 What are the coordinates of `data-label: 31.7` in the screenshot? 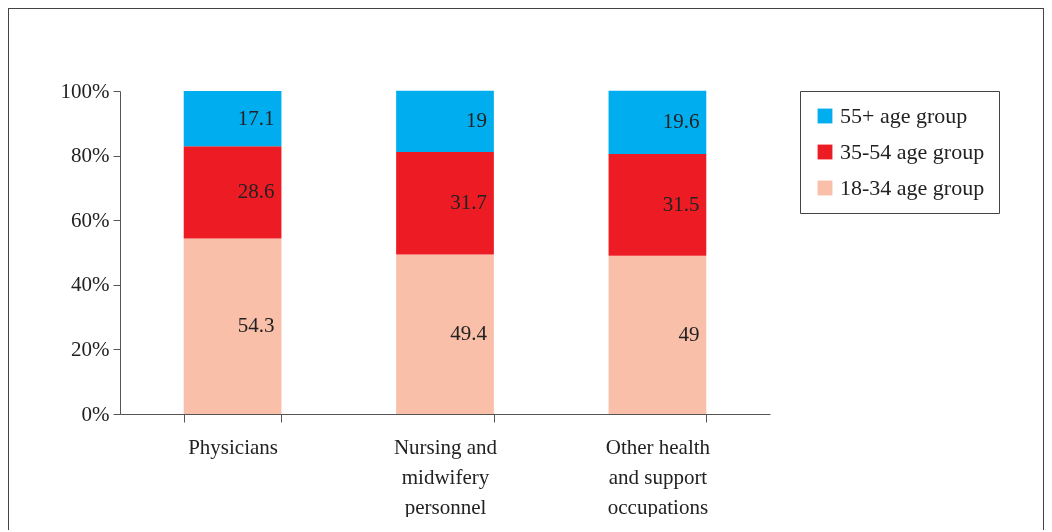 It's located at (468, 202).